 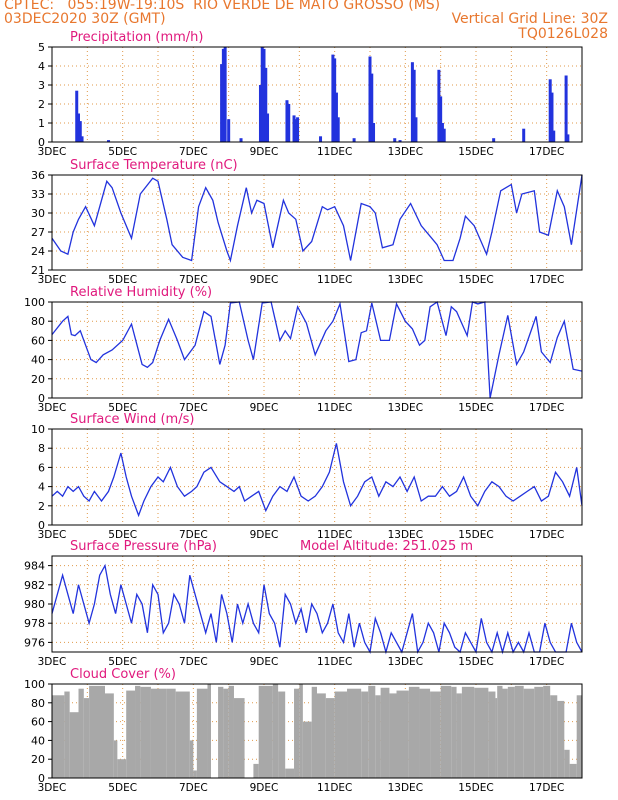 I want to click on rh-xtick-label: 9DEC, so click(x=264, y=408).